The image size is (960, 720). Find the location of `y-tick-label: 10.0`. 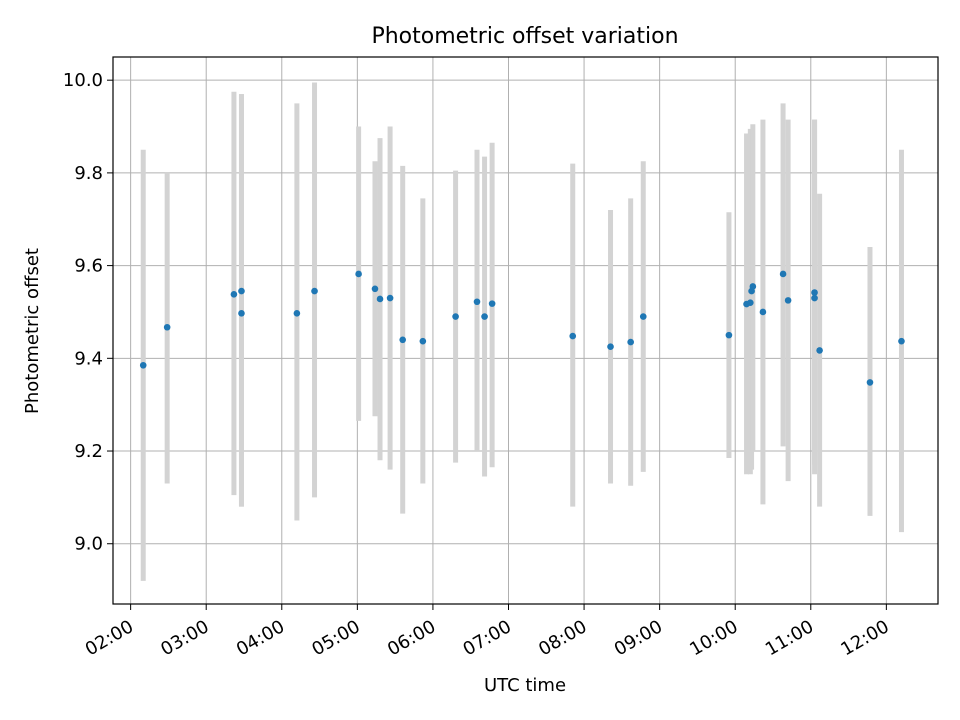

y-tick-label: 10.0 is located at coordinates (83, 80).